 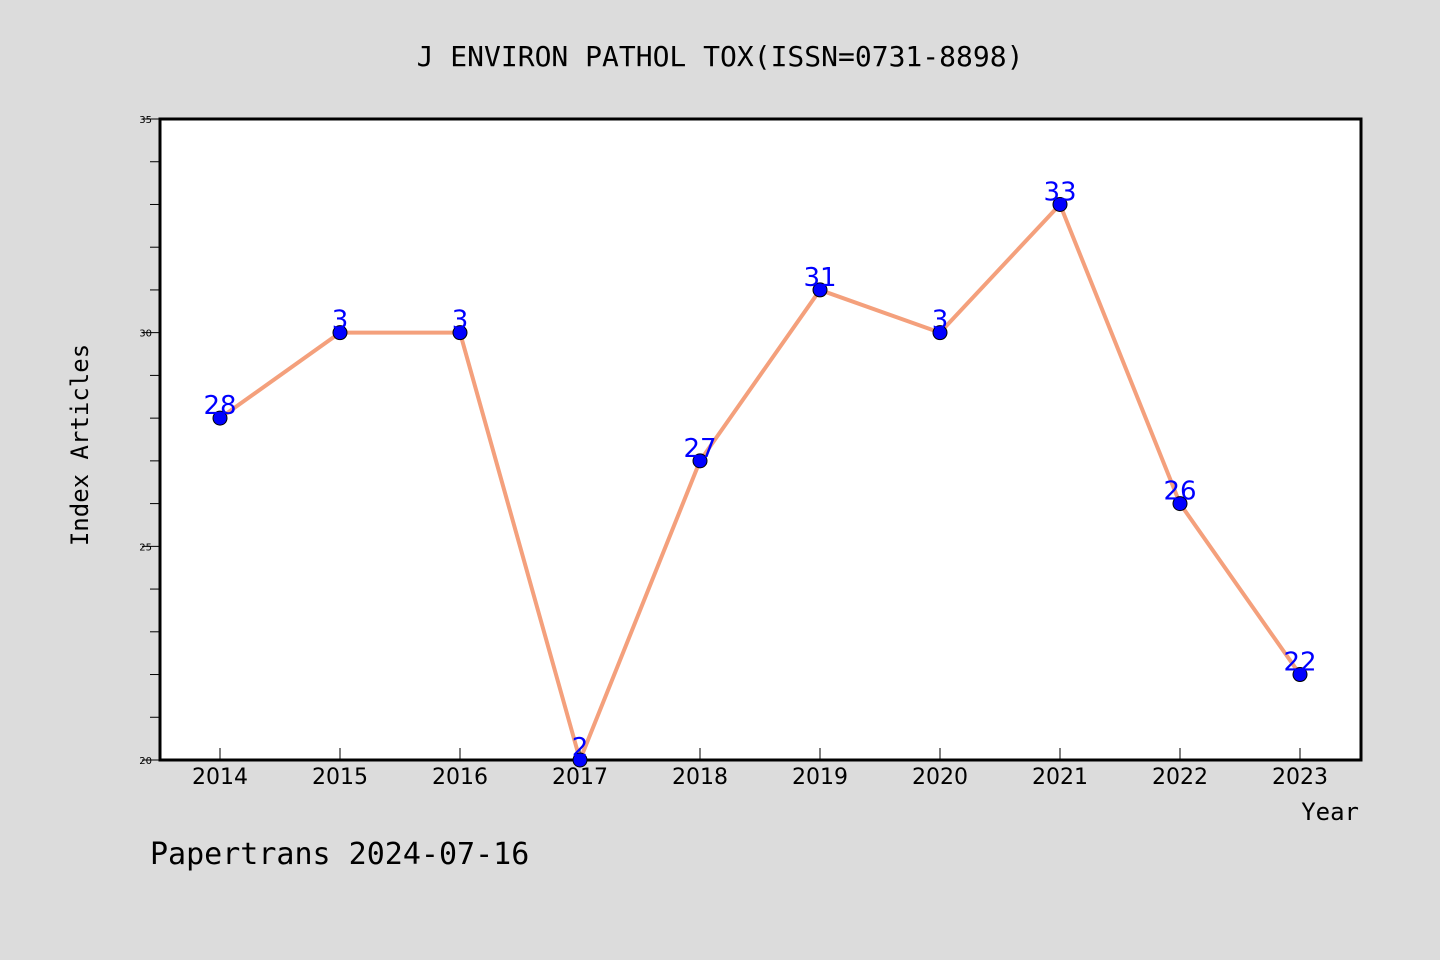 What do you see at coordinates (940, 777) in the screenshot?
I see `x-tick-label: 2020` at bounding box center [940, 777].